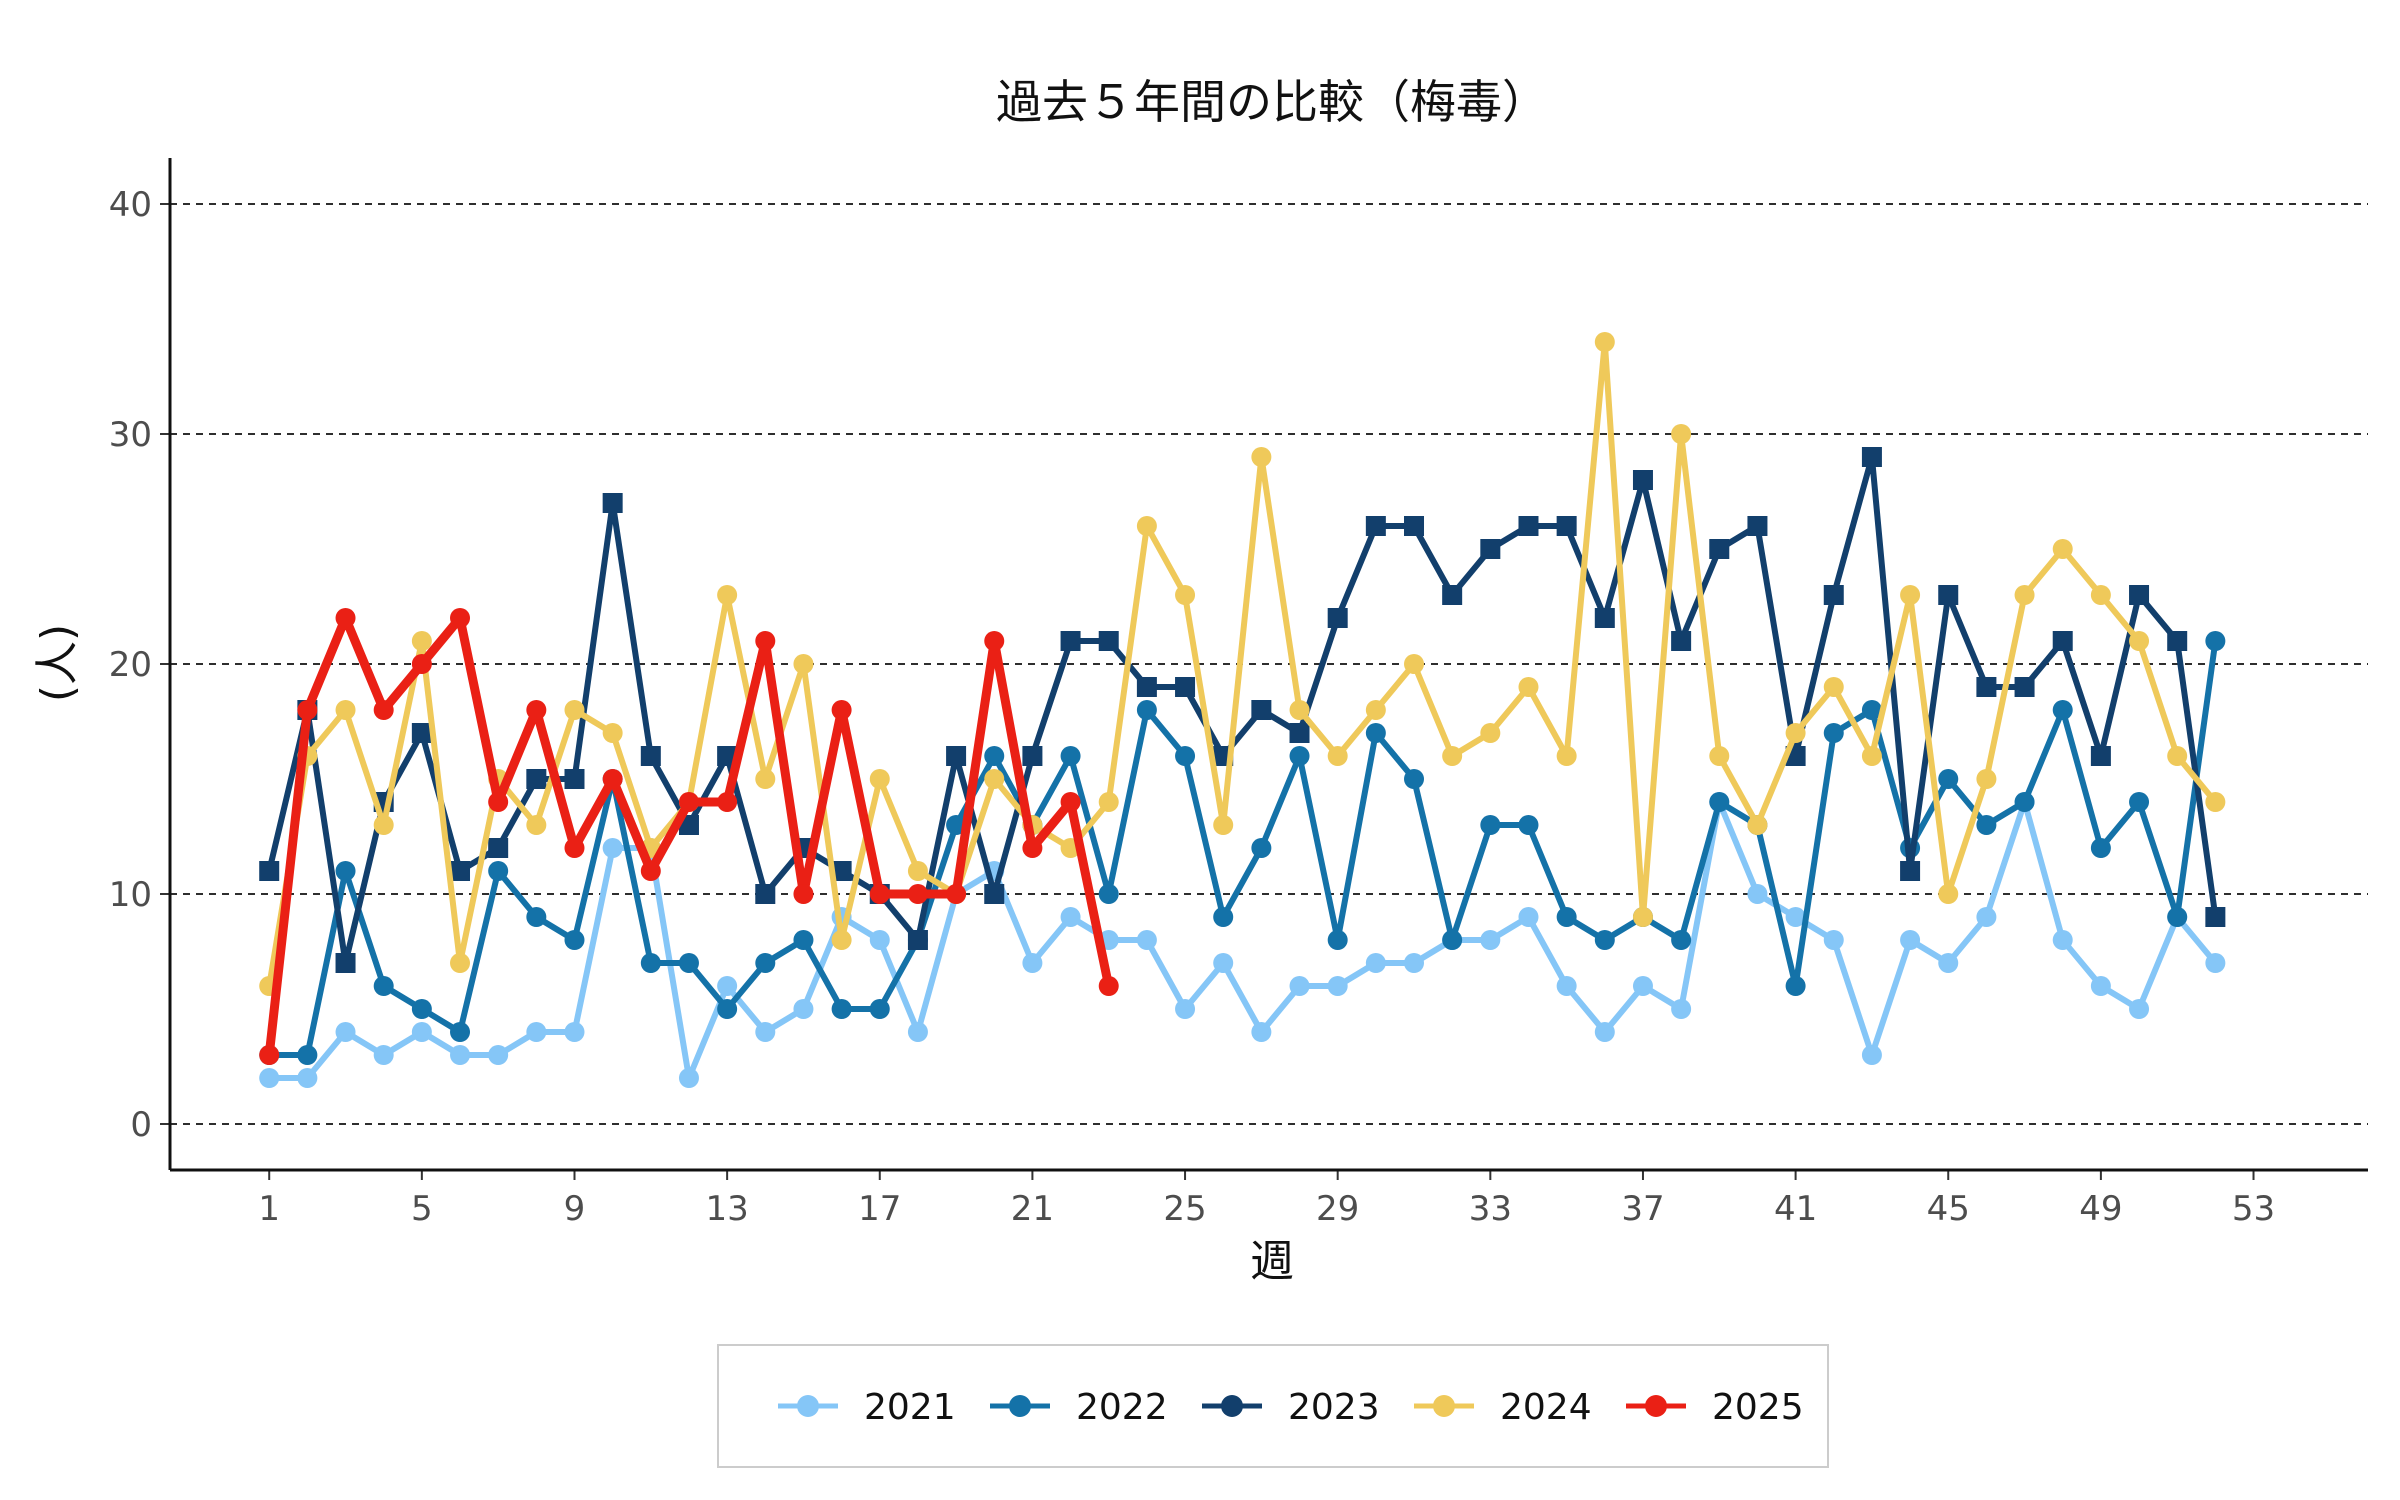 This screenshot has width=2400, height=1500. What do you see at coordinates (1272, 1261) in the screenshot?
I see `x-axis-title: 週` at bounding box center [1272, 1261].